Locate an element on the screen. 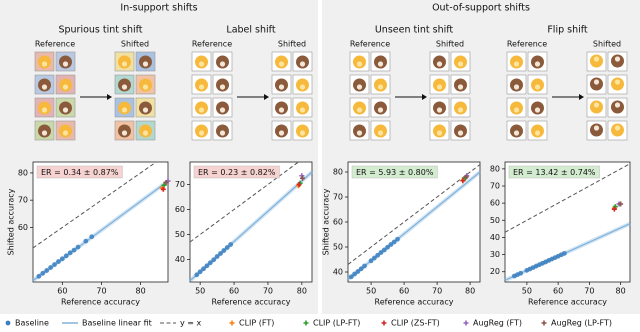 The image size is (640, 332). group-title: In-support shifts is located at coordinates (158, 8).